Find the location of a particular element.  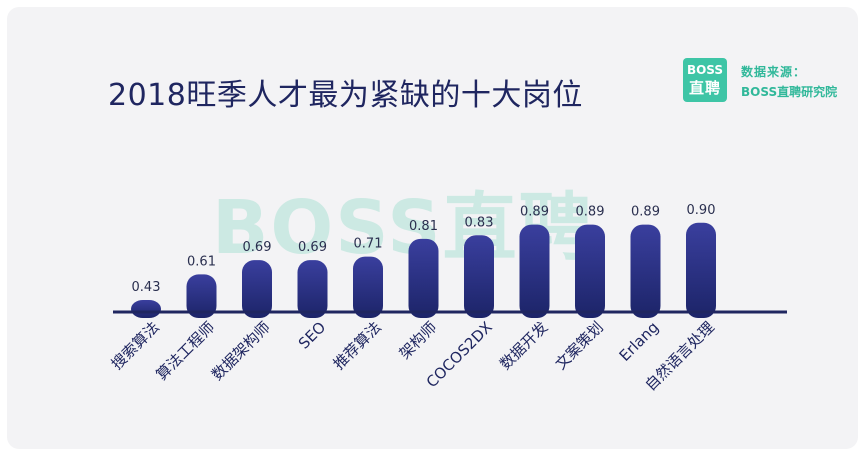

source-name: BOSS直聘研究院 is located at coordinates (789, 92).